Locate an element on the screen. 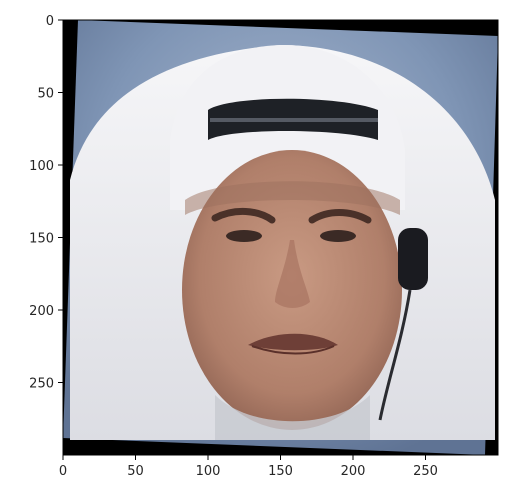 Image resolution: width=518 pixels, height=492 pixels. y-axis-ticks: 0 50 100 150 200 250 is located at coordinates (46, 203).